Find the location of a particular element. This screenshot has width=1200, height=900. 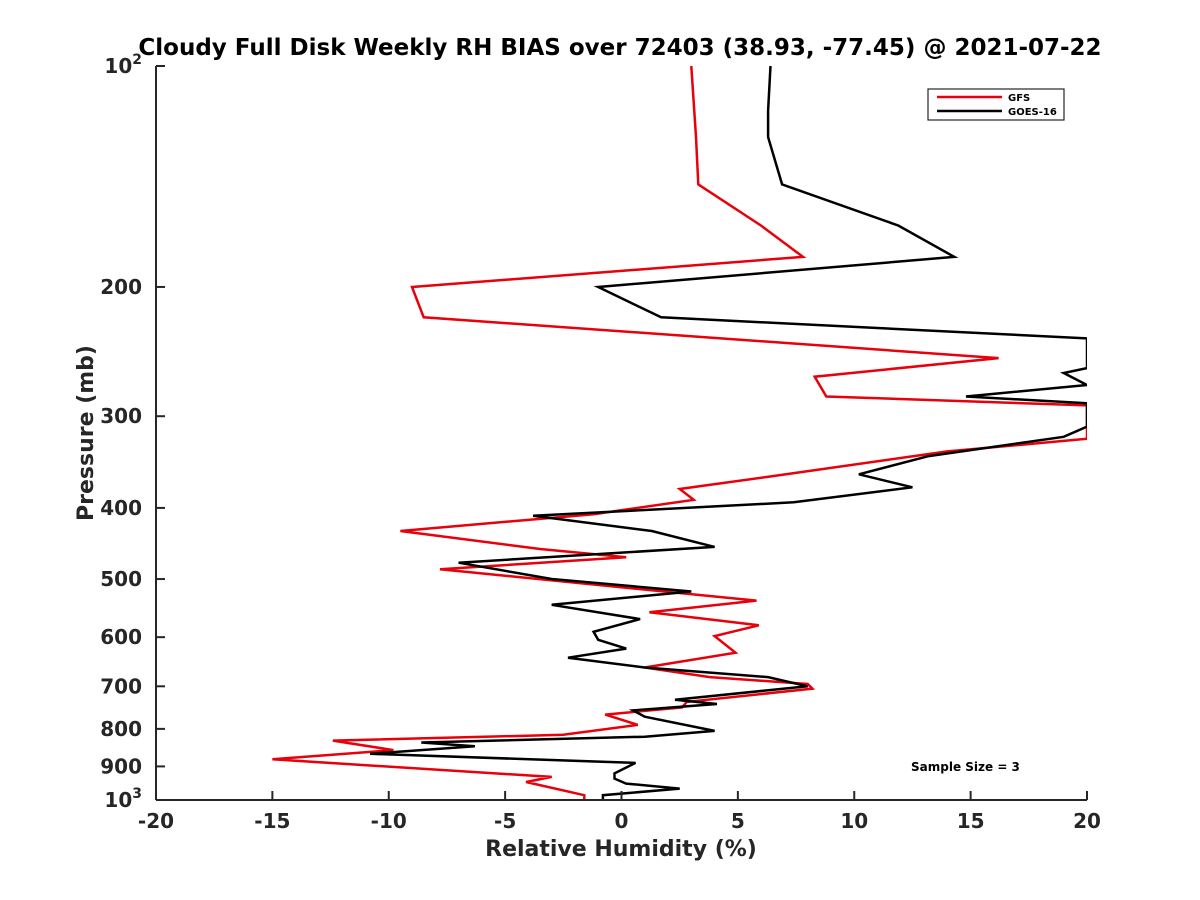

y-tick-label: 103 is located at coordinates (123, 799).